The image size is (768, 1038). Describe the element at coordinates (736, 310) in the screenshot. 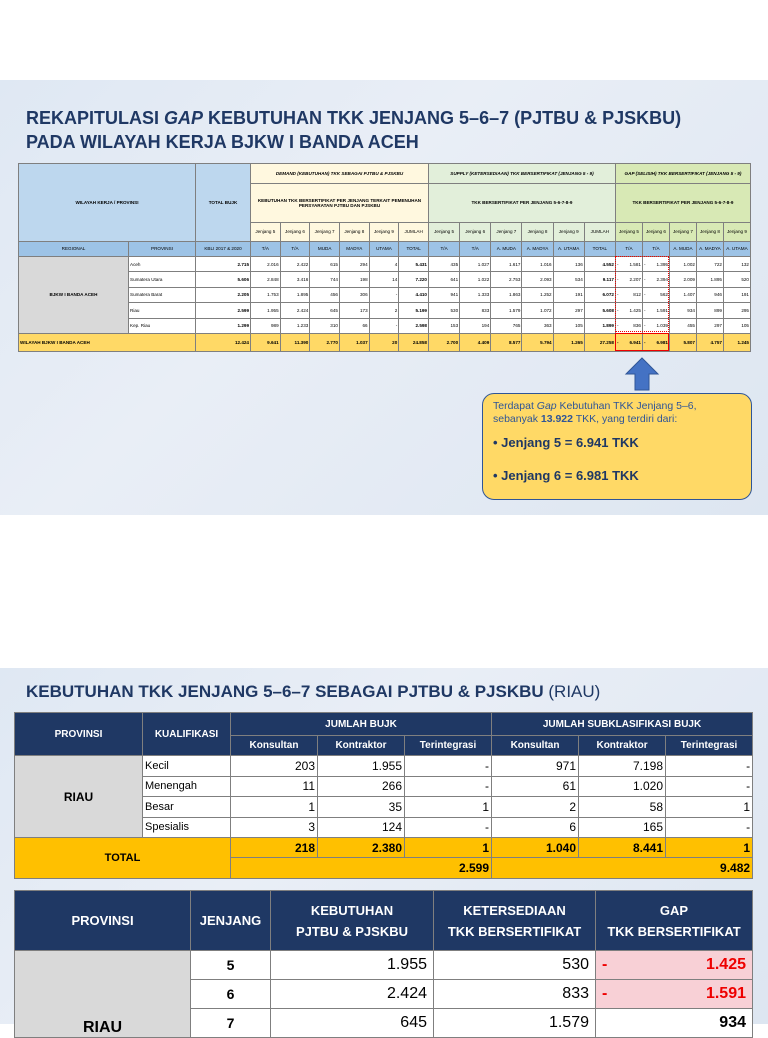

I see `value: 295` at that location.